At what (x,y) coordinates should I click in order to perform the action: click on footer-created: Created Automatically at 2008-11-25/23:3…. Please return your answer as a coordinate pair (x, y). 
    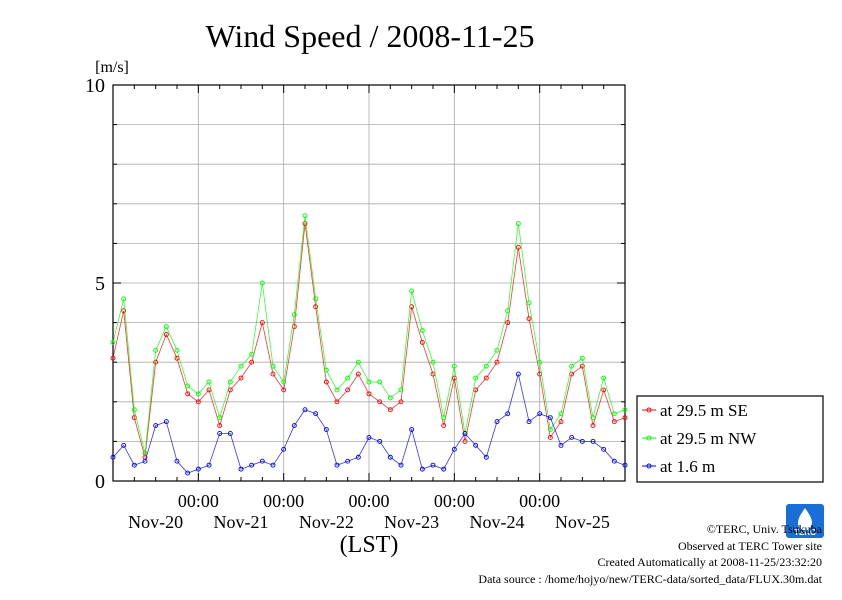
    Looking at the image, I should click on (709, 562).